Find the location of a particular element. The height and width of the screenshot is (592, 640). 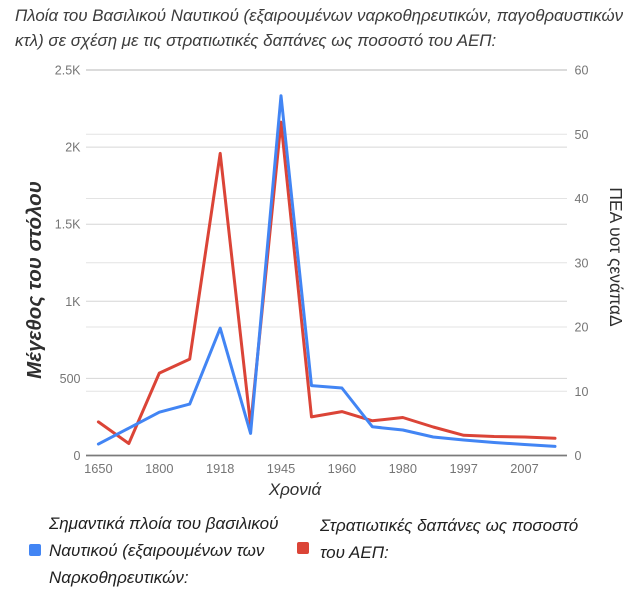

svg-text: 2K is located at coordinates (73, 148).